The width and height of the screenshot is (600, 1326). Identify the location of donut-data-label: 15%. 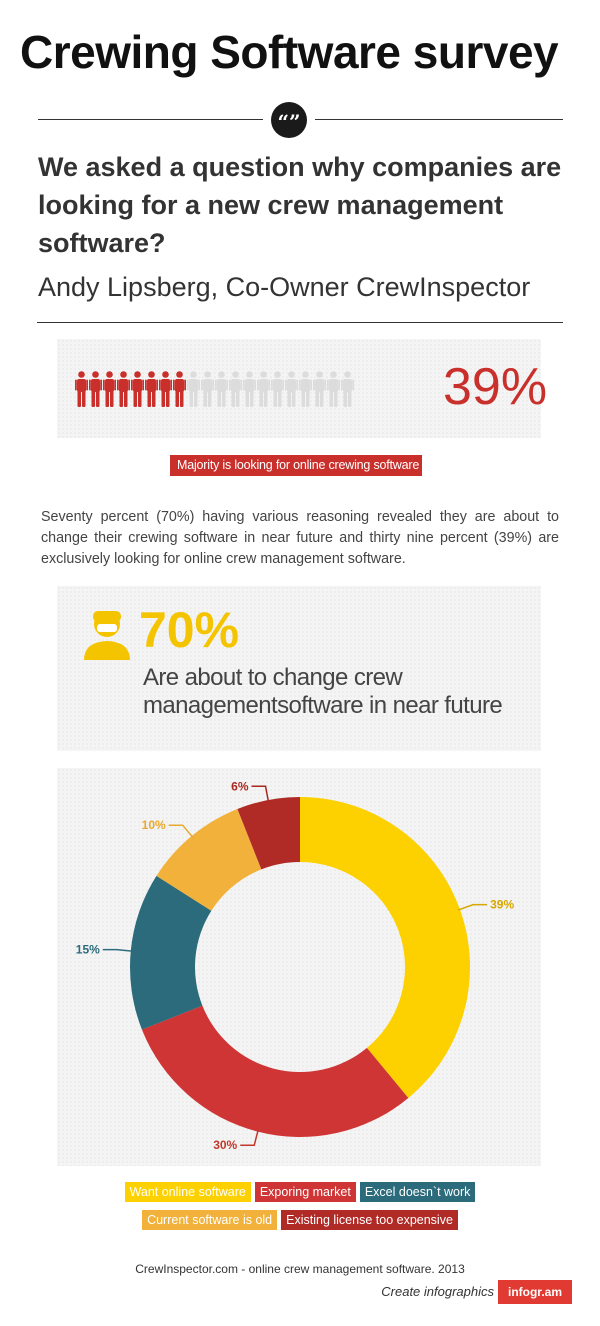
(88, 950).